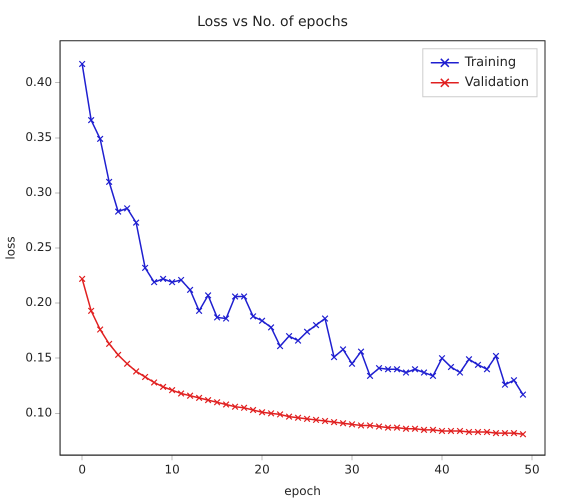  I want to click on legend-label: Training, so click(490, 62).